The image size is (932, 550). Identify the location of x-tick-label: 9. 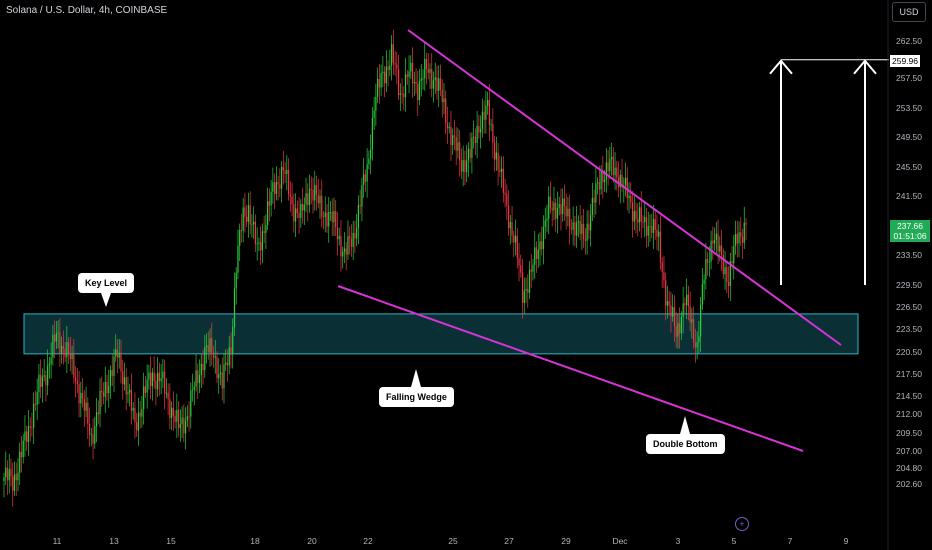
(846, 541).